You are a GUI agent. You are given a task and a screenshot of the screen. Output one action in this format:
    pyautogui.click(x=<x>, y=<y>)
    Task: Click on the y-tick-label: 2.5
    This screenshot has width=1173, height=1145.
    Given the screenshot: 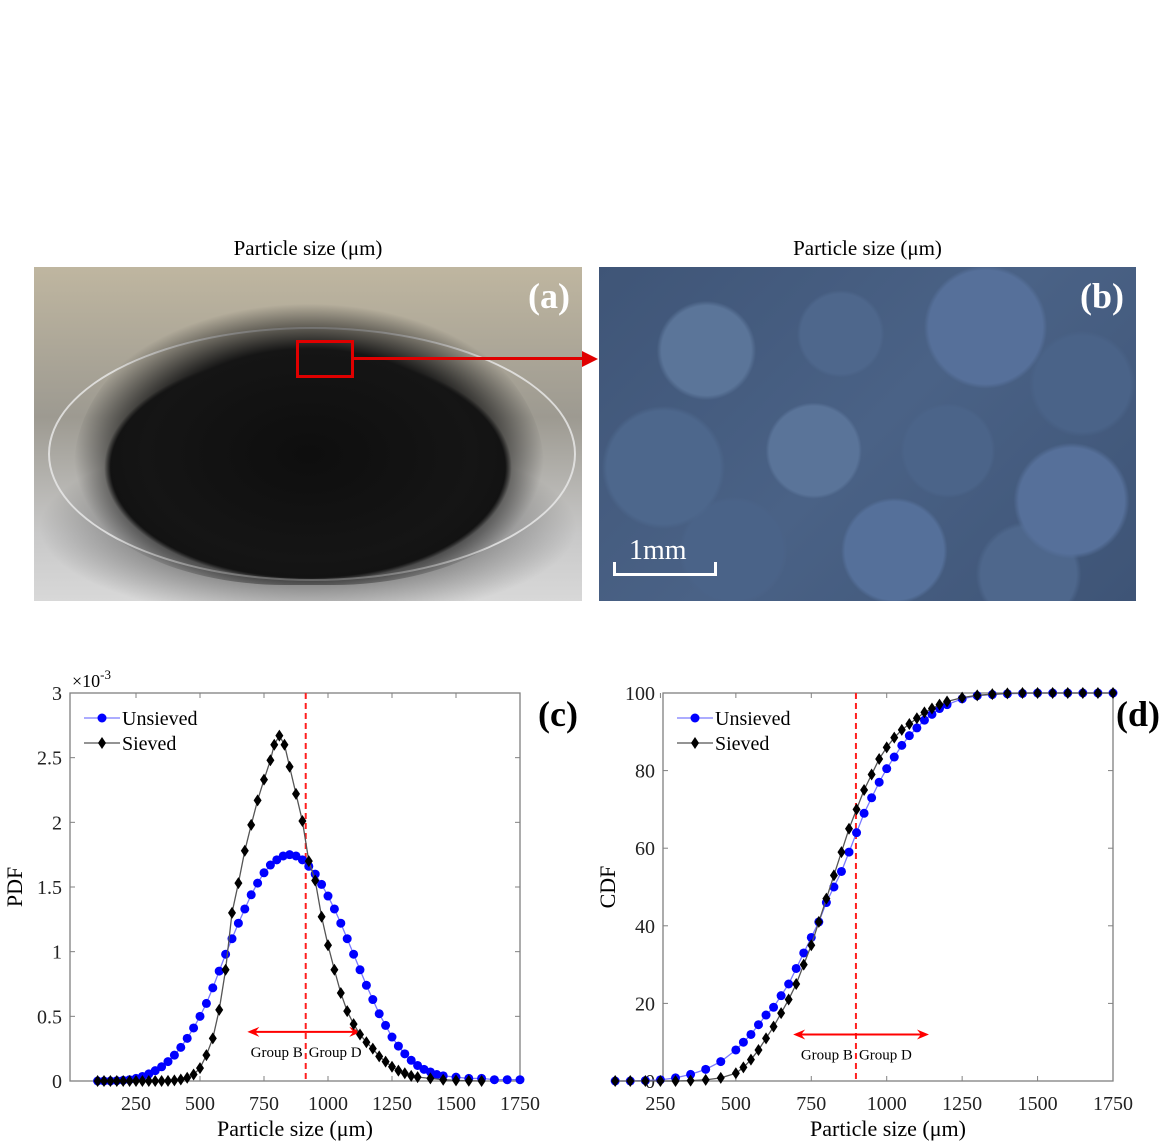 What is the action you would take?
    pyautogui.click(x=49, y=759)
    